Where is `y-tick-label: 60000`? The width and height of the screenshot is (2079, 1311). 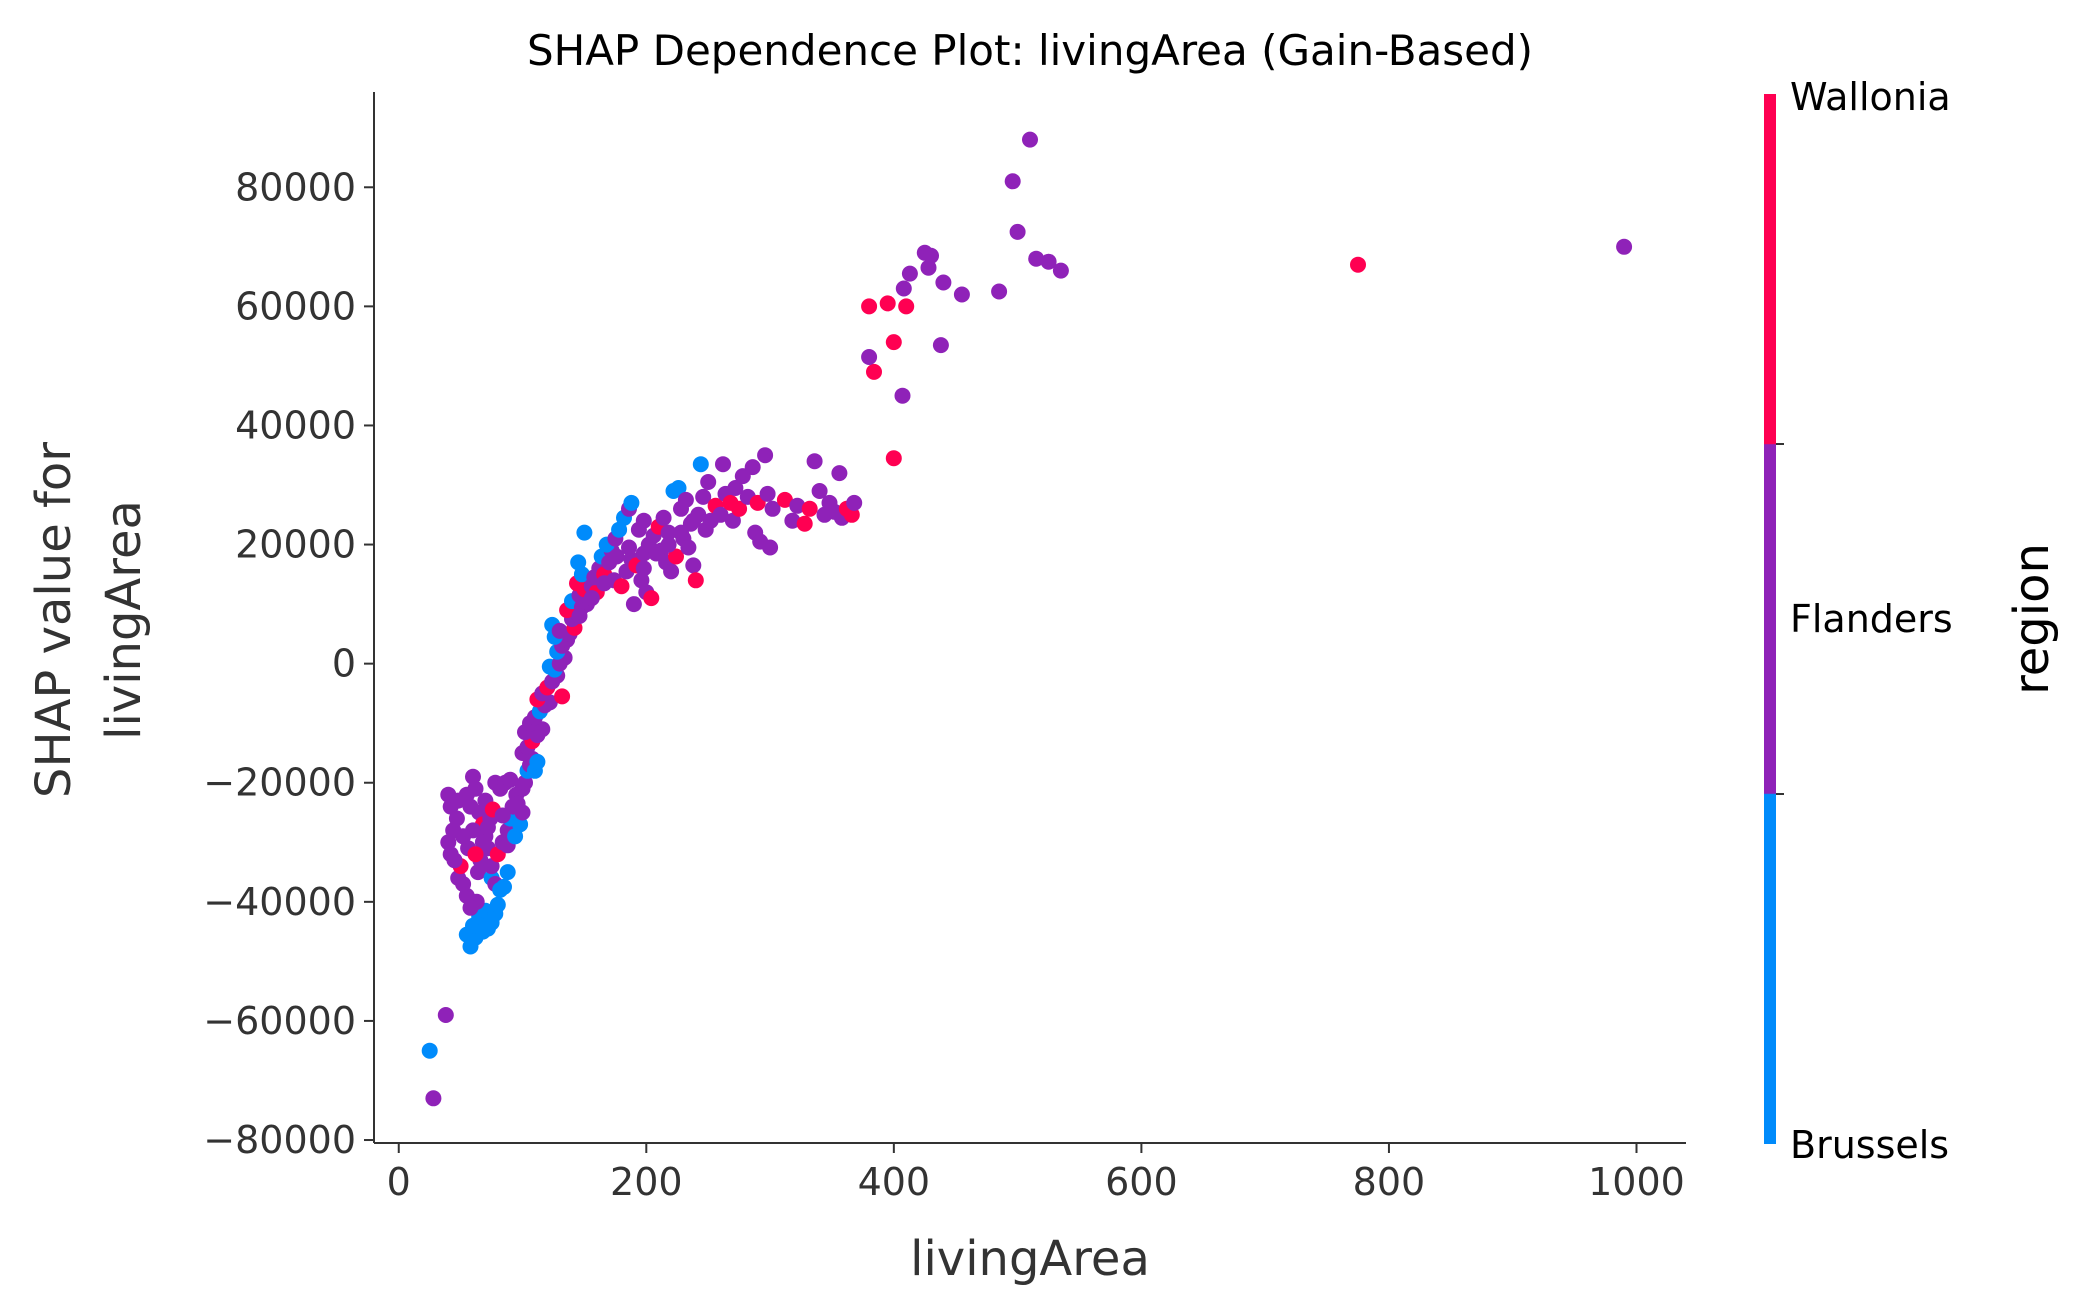 y-tick-label: 60000 is located at coordinates (295, 306).